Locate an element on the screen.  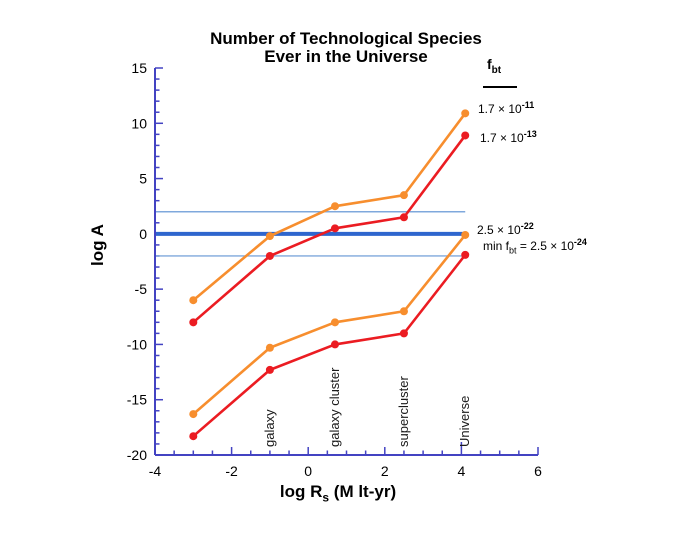
svg-text: 15 is located at coordinates (139, 68).